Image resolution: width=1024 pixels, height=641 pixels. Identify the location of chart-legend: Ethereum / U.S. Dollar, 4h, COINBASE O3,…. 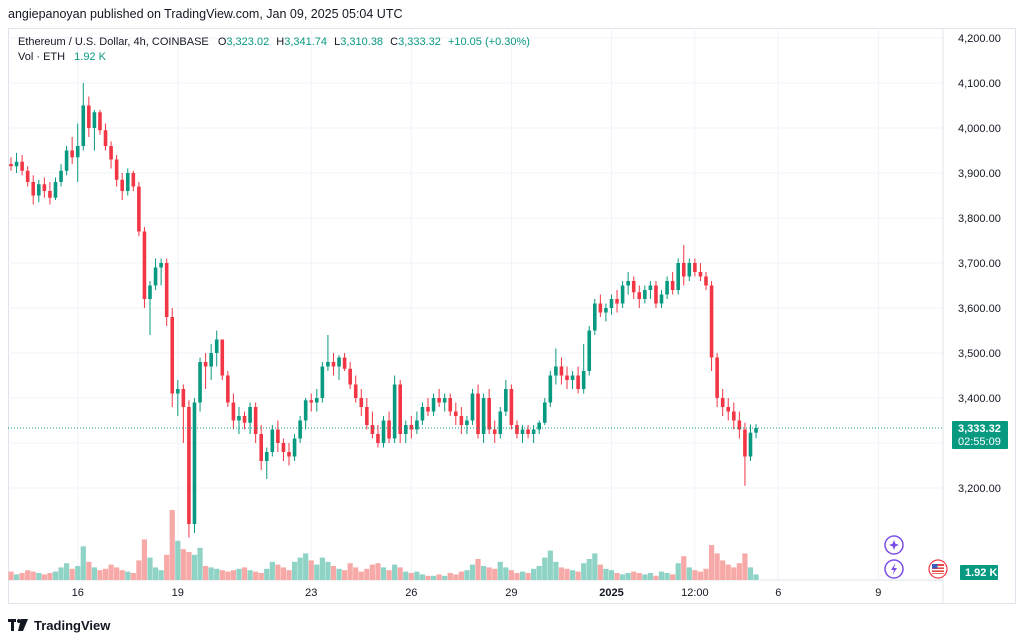
(274, 50).